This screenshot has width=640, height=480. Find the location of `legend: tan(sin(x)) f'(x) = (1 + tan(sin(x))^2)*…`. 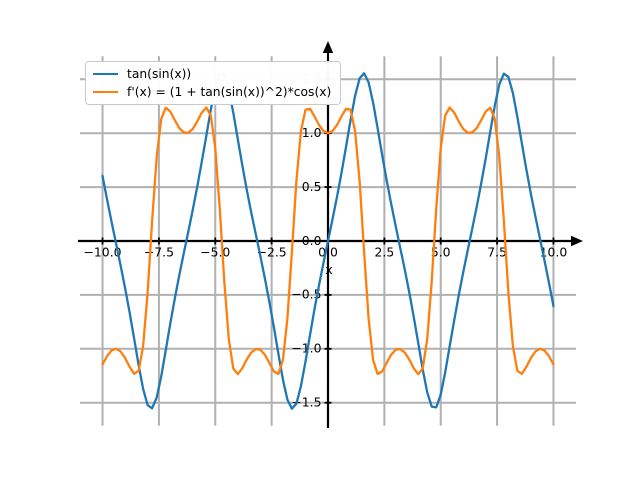

legend: tan(sin(x)) f'(x) = (1 + tan(sin(x))^2)*… is located at coordinates (213, 83).